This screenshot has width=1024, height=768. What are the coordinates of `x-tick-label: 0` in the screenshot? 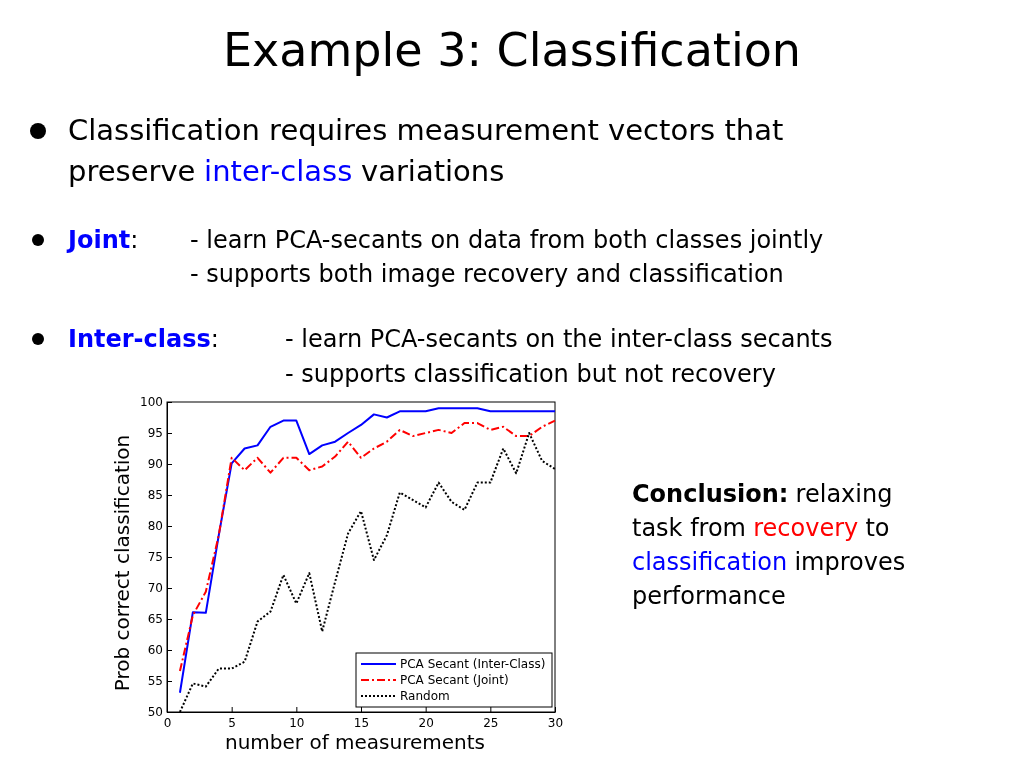 It's located at (167, 722).